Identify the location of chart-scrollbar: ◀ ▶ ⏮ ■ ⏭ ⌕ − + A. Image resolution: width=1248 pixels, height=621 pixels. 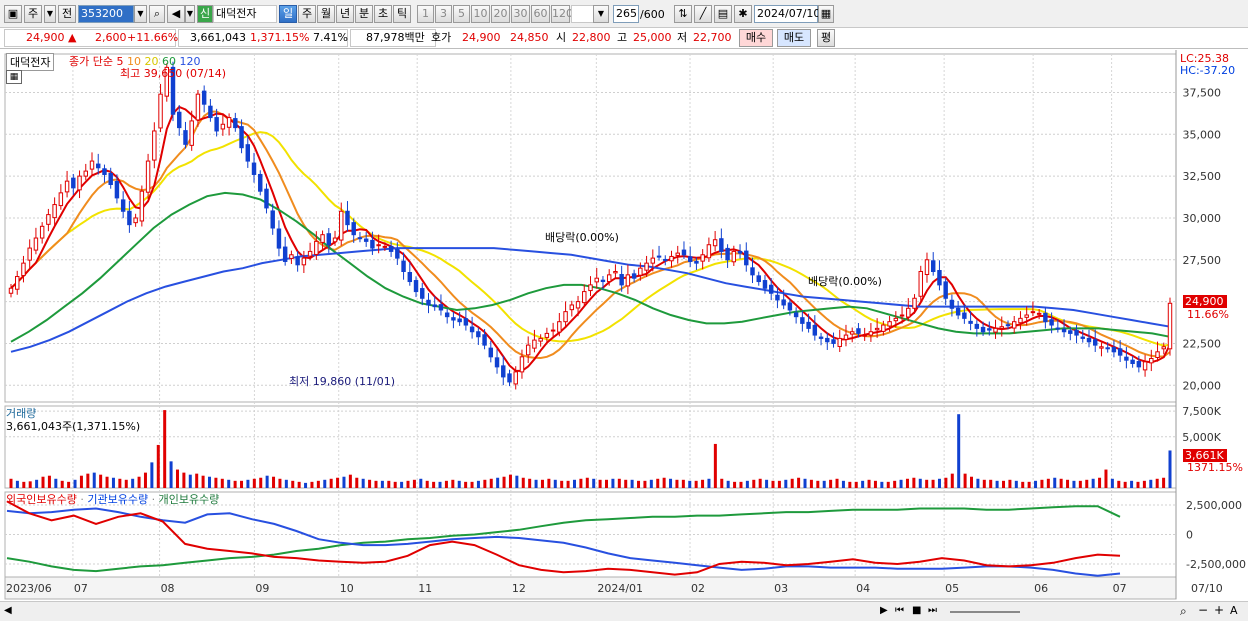
(624, 611).